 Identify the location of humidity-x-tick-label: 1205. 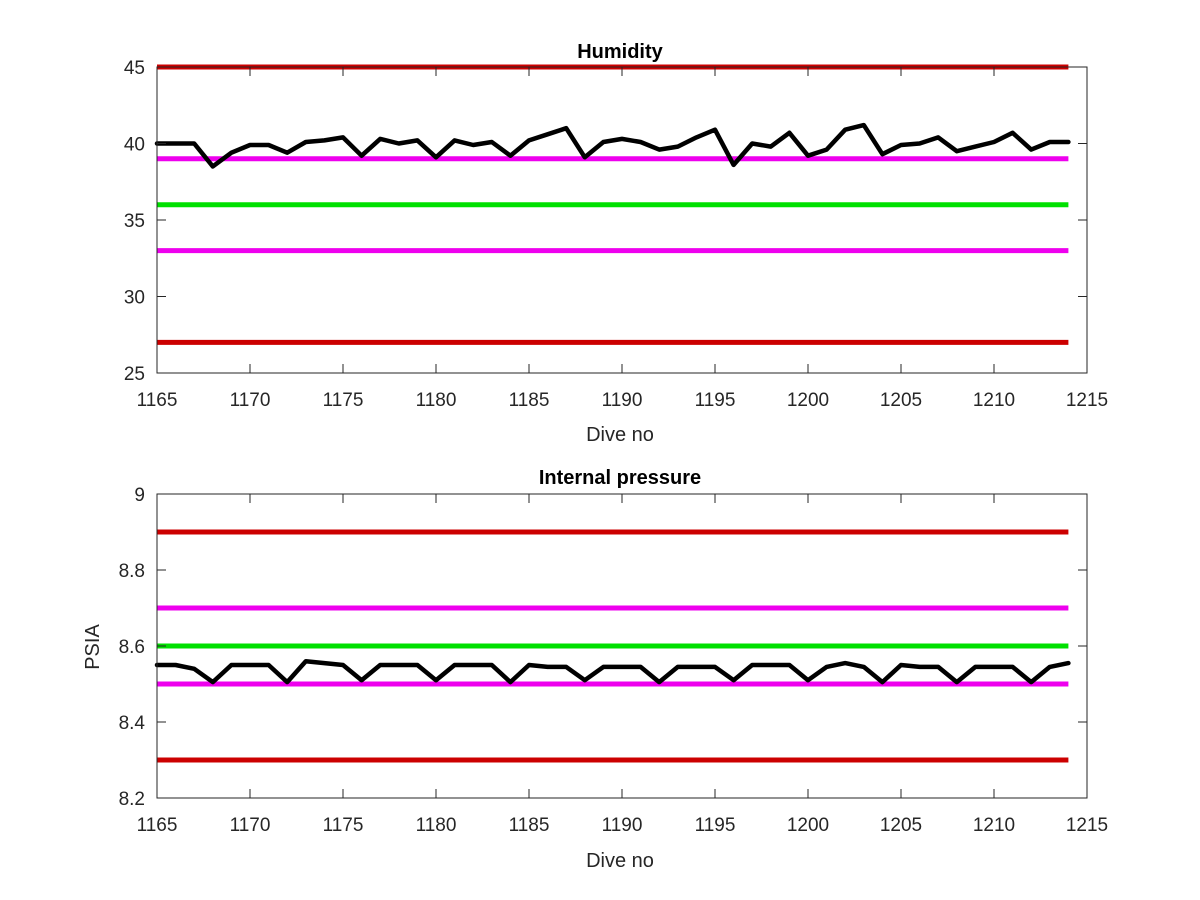
(901, 400).